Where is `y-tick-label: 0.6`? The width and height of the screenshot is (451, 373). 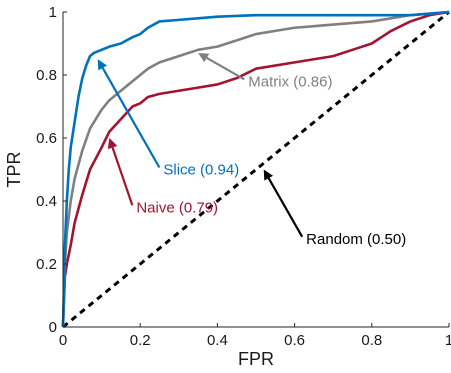 y-tick-label: 0.6 is located at coordinates (46, 138).